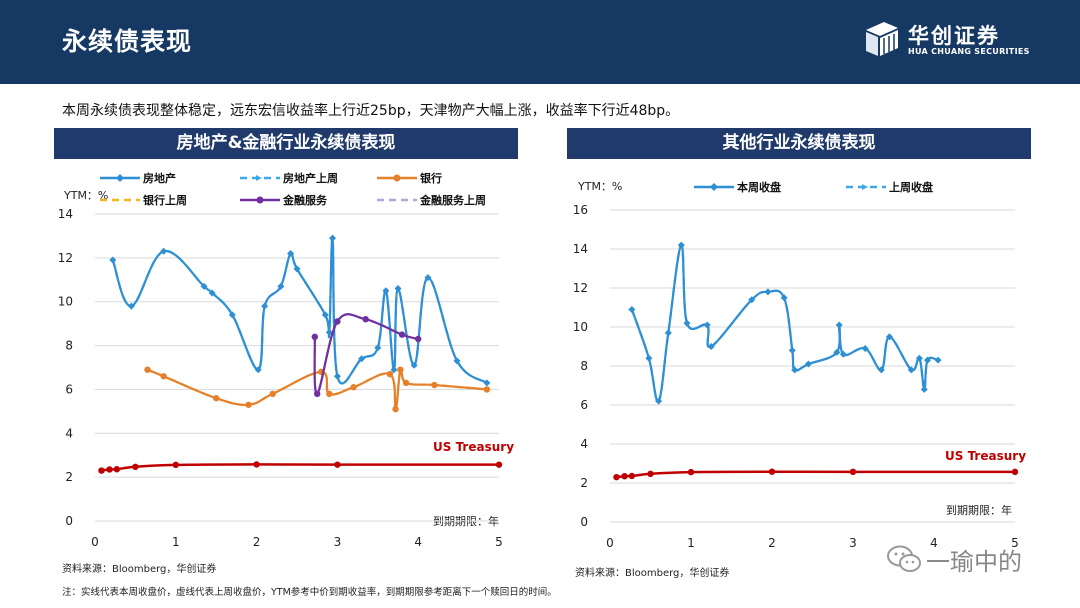 This screenshot has width=1080, height=608. Describe the element at coordinates (431, 178) in the screenshot. I see `legend-label-bank: 银行` at that location.